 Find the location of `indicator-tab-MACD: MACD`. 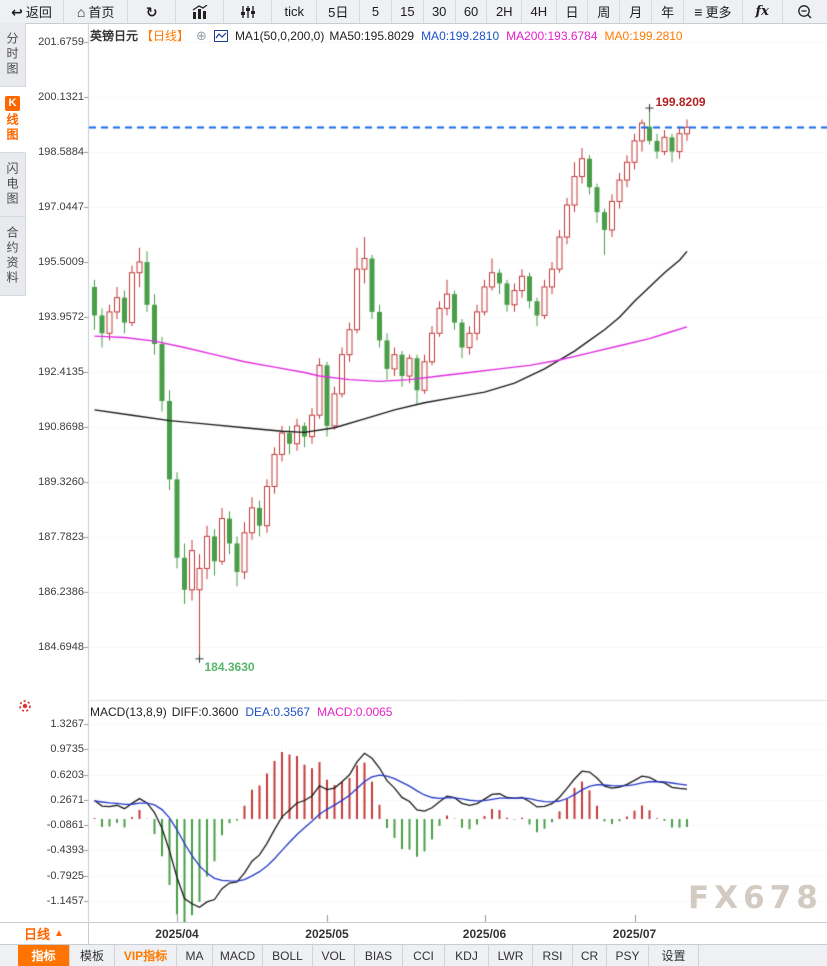

indicator-tab-MACD: MACD is located at coordinates (238, 955).